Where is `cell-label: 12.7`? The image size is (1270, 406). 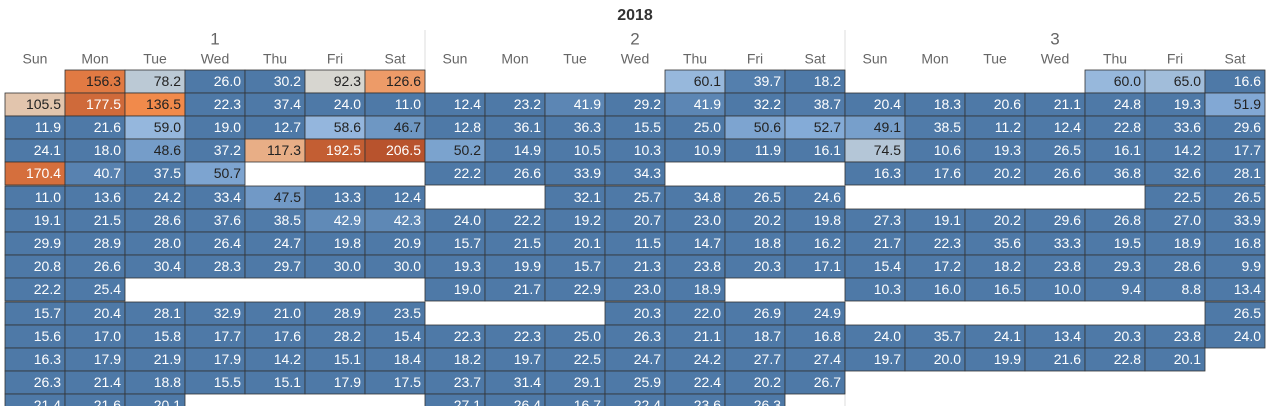
cell-label: 12.7 is located at coordinates (287, 127).